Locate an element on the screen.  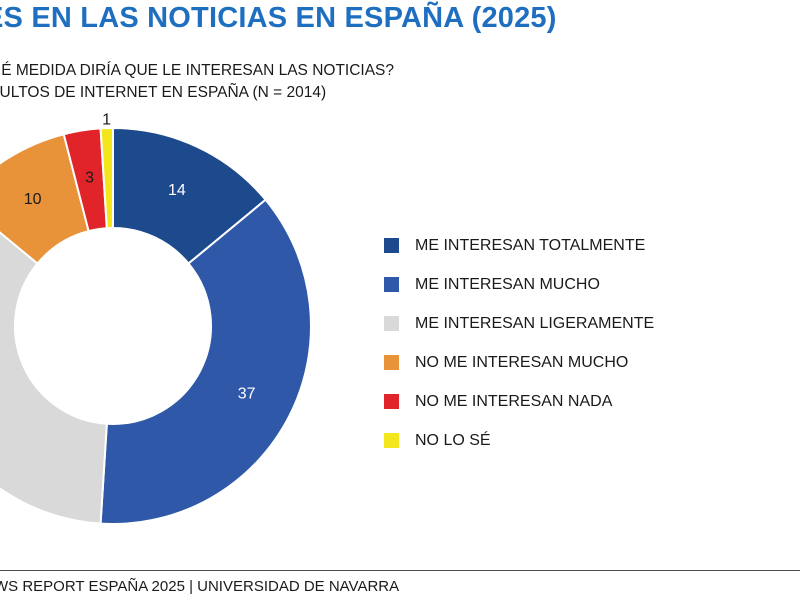
legend-item: NO LO SÉ is located at coordinates (519, 440).